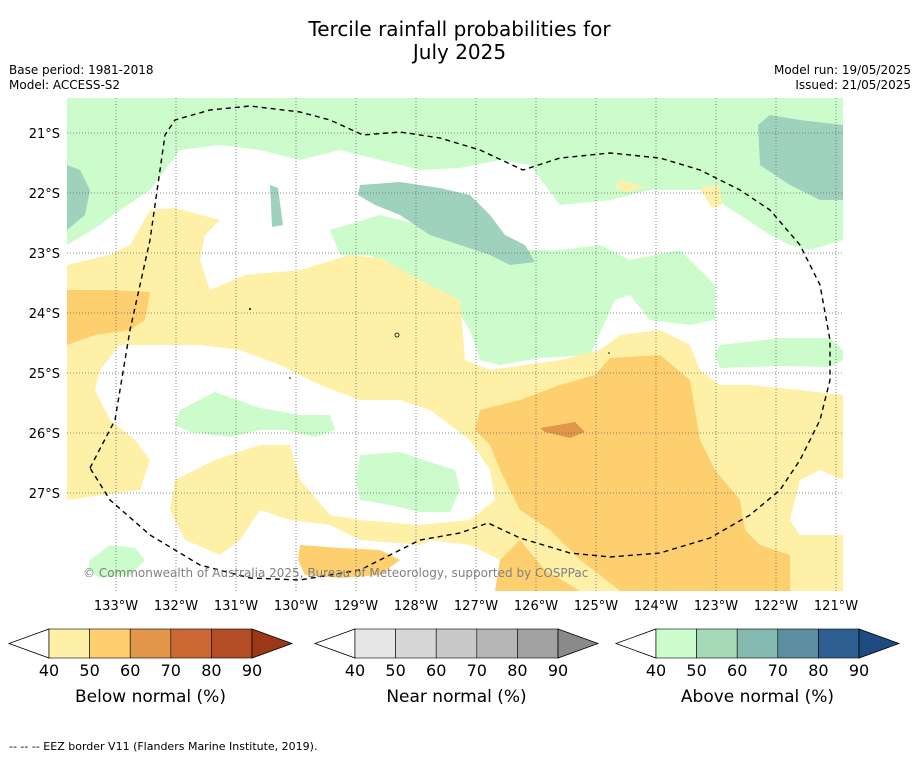 The height and width of the screenshot is (758, 919). What do you see at coordinates (779, 353) in the screenshot?
I see `above-normal-40-region-east` at bounding box center [779, 353].